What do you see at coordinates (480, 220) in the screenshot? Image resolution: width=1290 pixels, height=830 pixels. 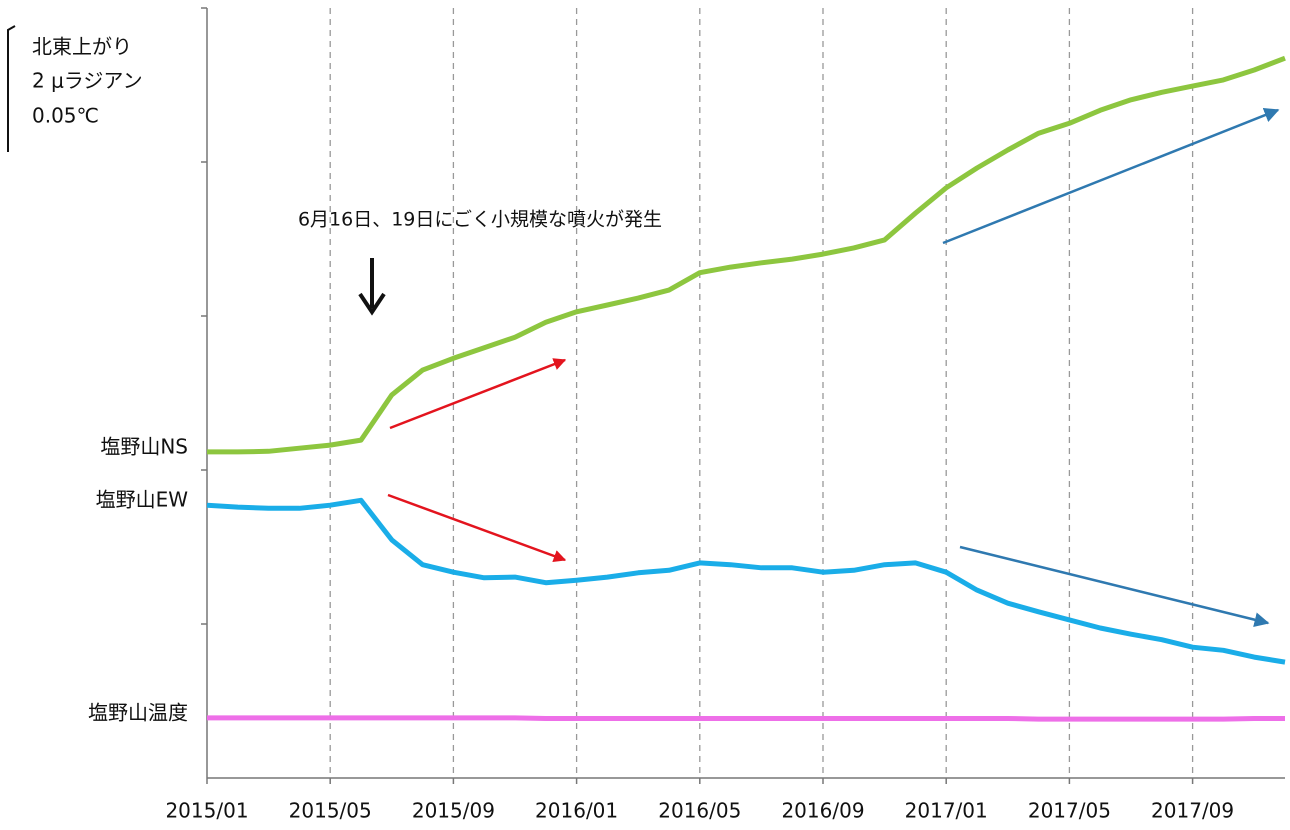 I see `annotation: 6月16日、19日にごく小規模な噴火が発生` at bounding box center [480, 220].